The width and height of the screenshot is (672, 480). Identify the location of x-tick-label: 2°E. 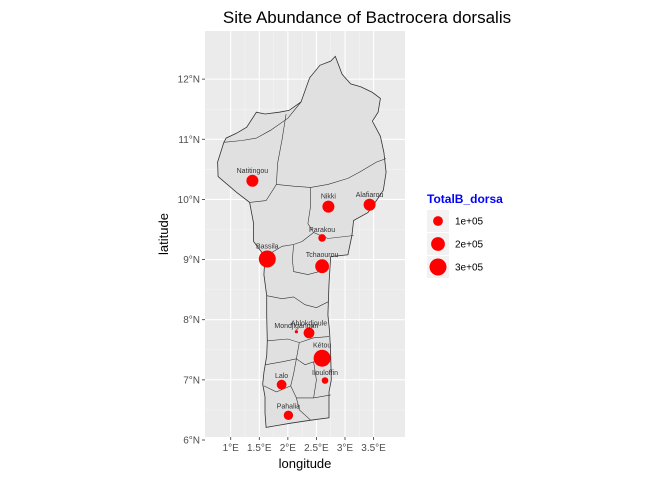
(288, 448).